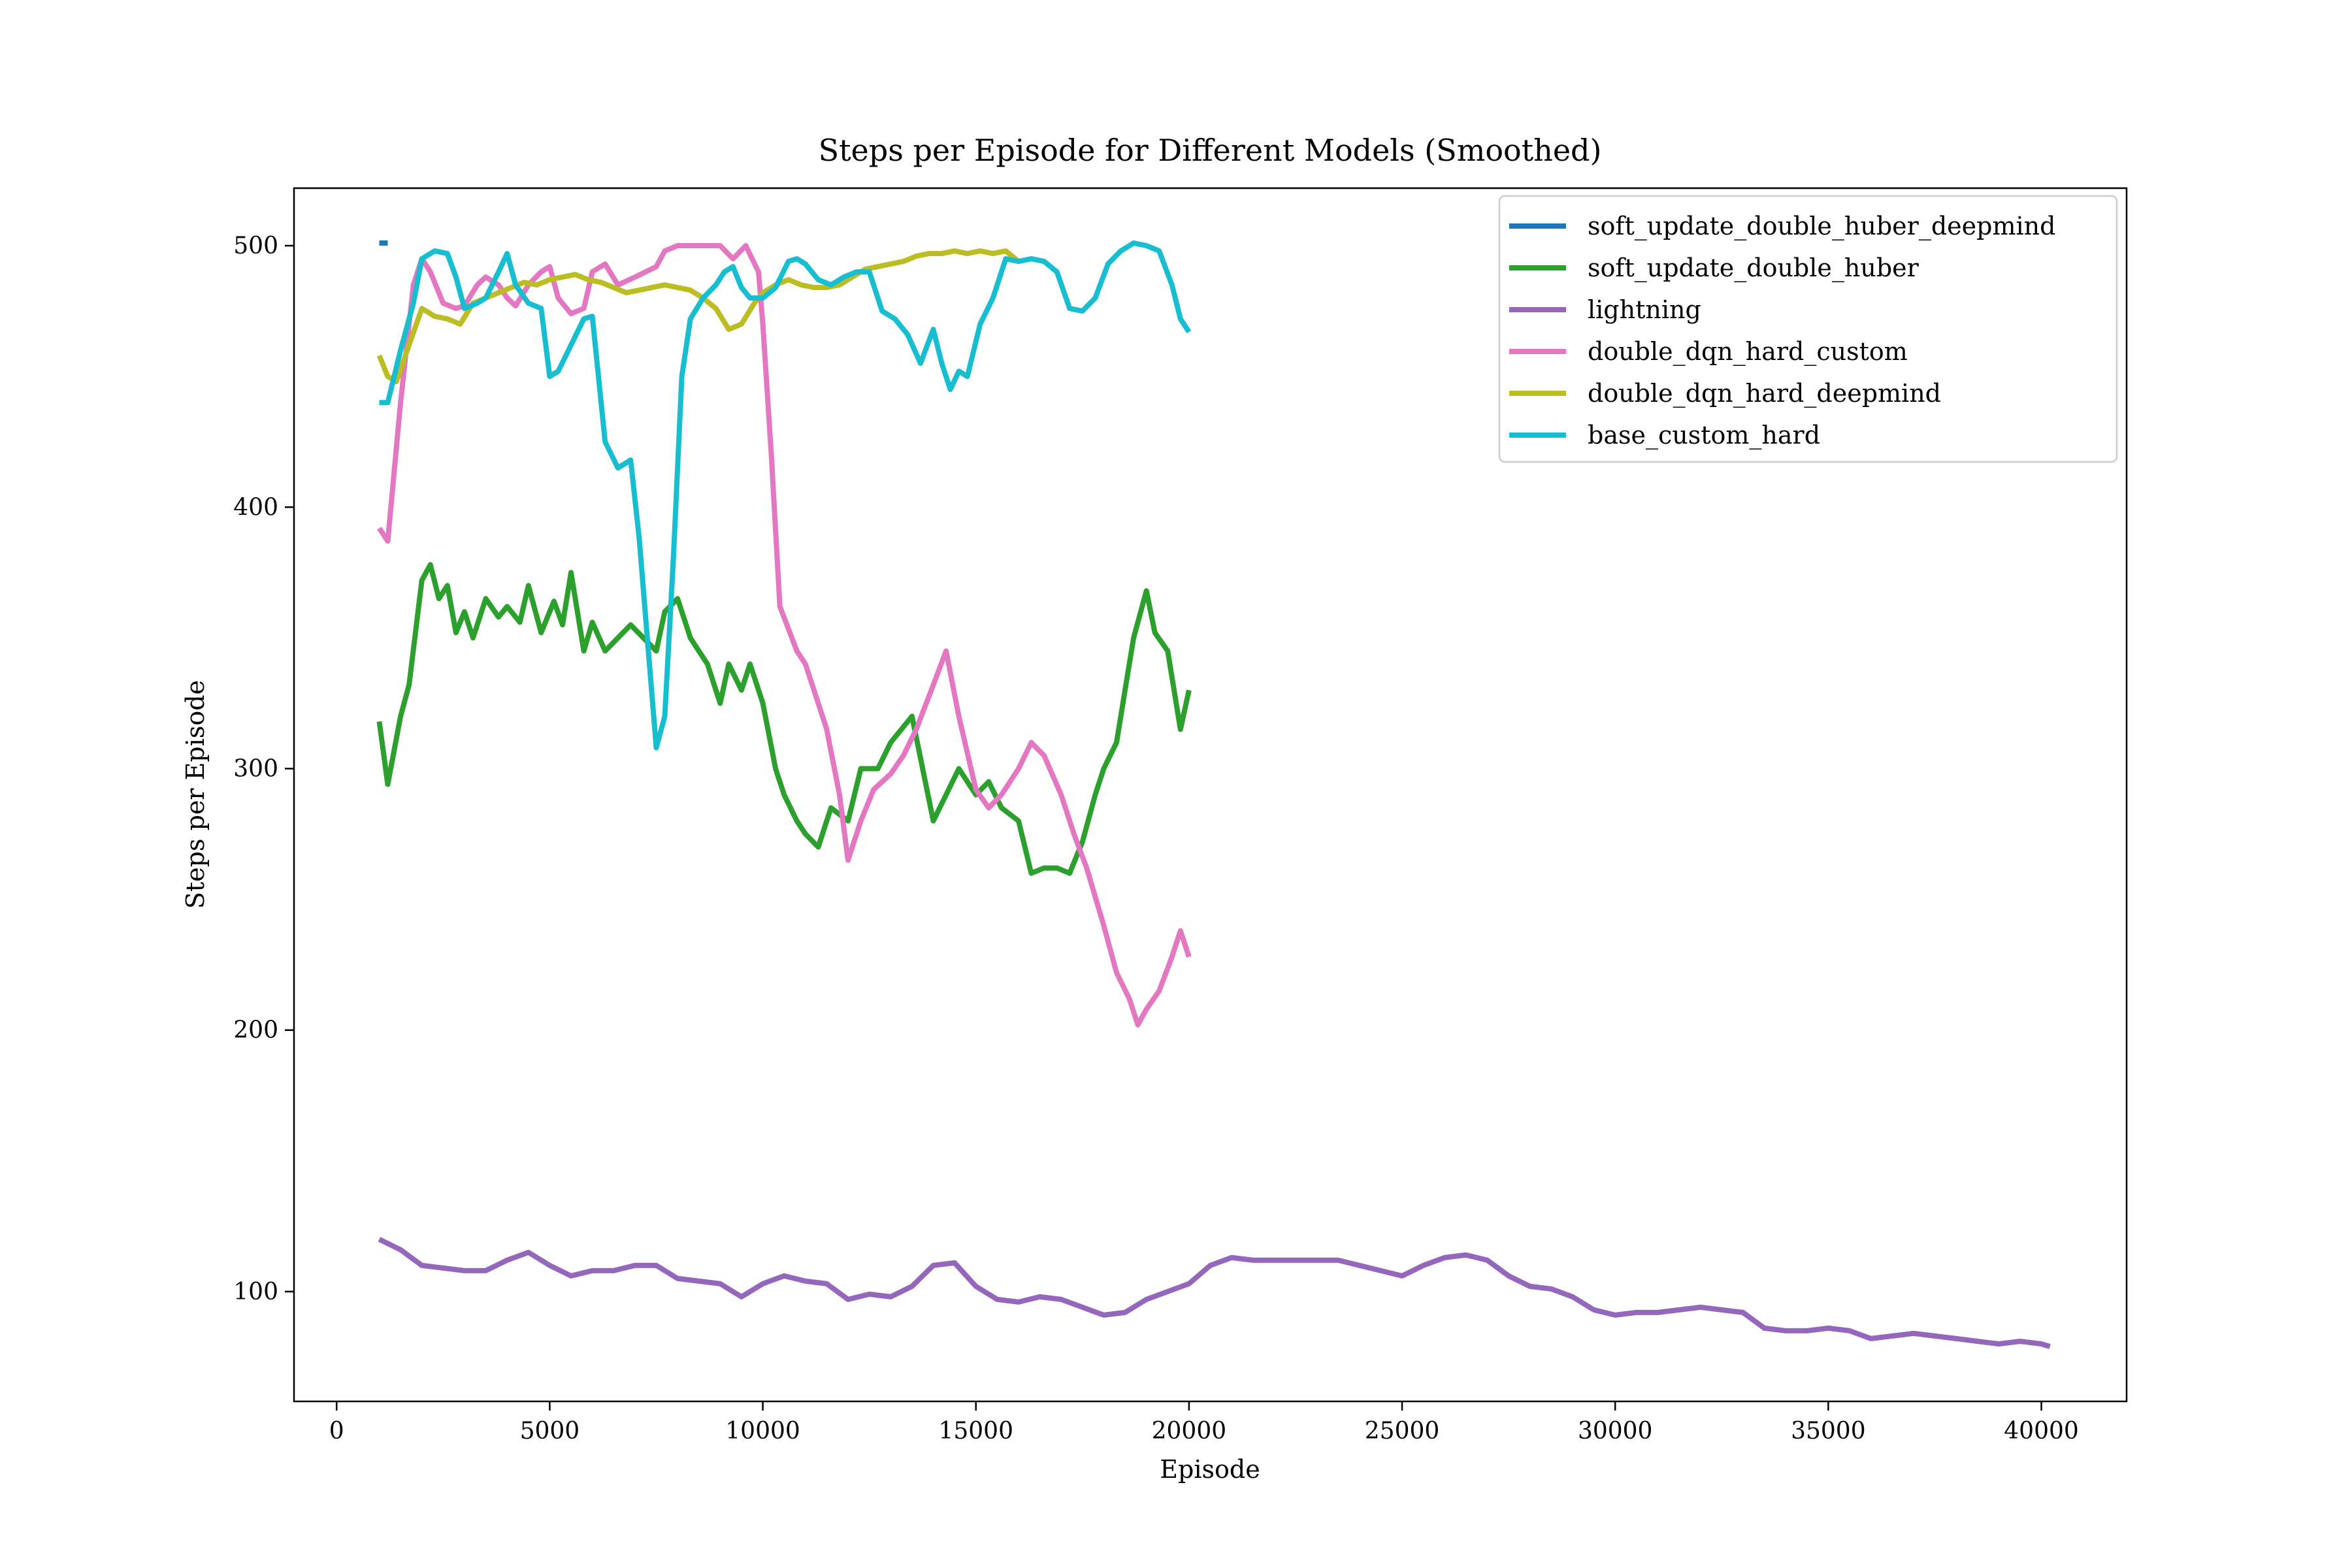  Describe the element at coordinates (1704, 435) in the screenshot. I see `legend-entry: base_custom_hard` at that location.